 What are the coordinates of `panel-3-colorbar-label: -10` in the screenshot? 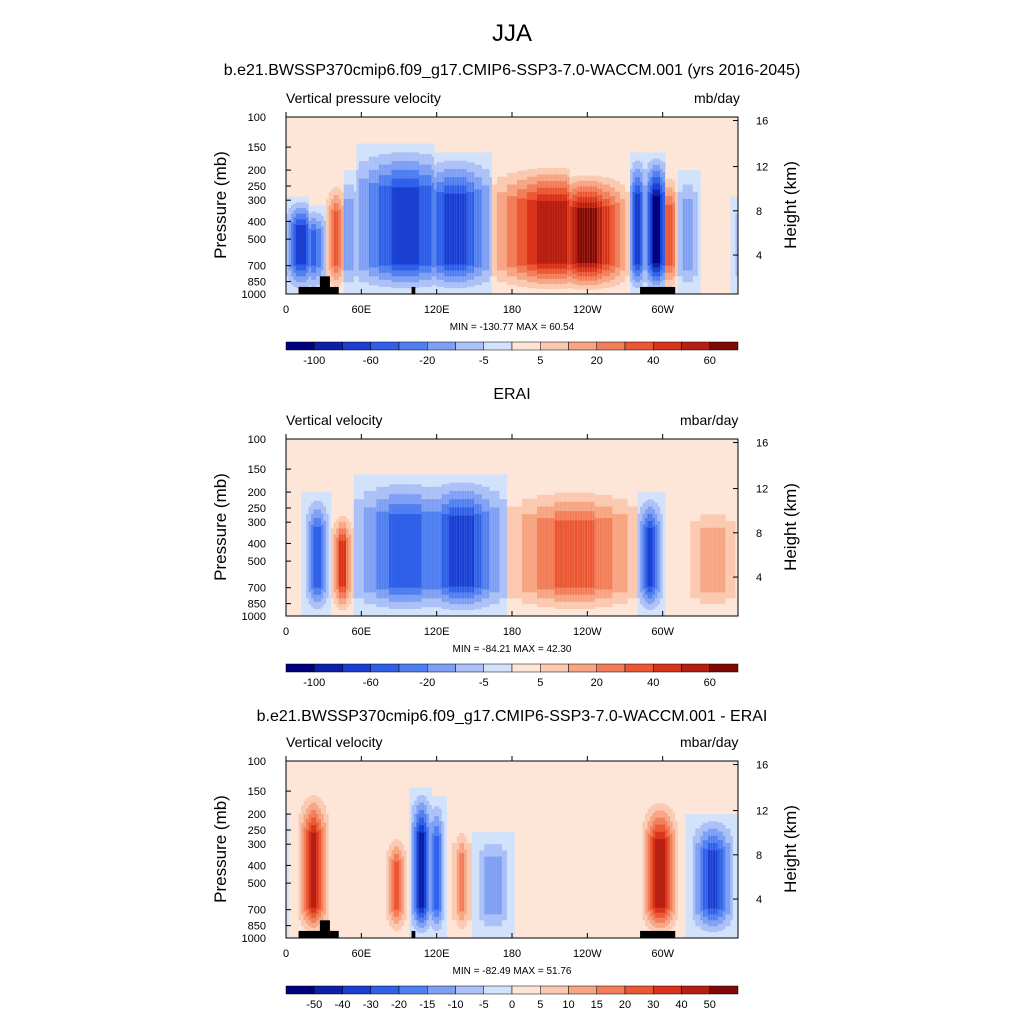 It's located at (456, 1005).